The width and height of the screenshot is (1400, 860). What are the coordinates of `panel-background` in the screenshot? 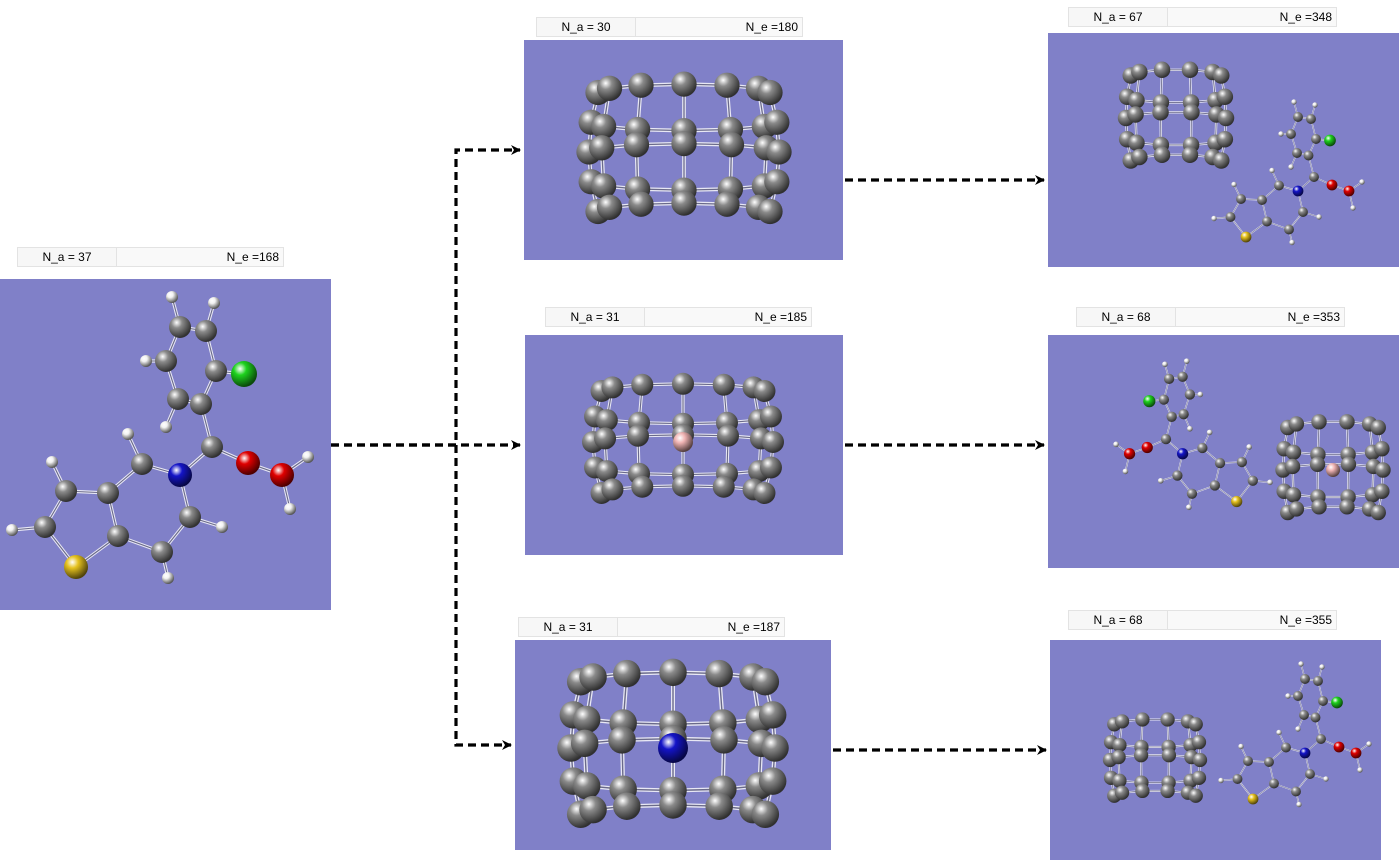 It's located at (1223, 451).